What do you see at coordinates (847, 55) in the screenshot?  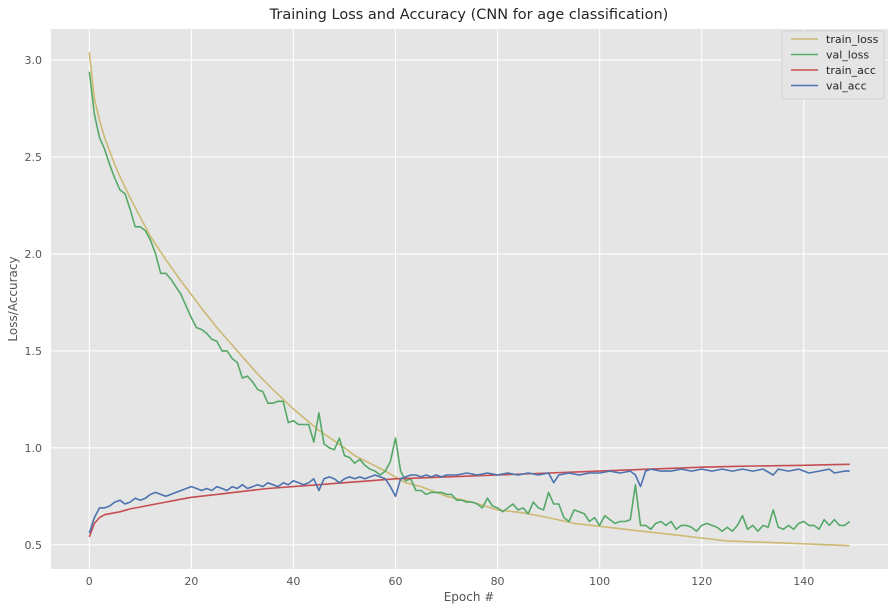 I see `legend-label: val_loss` at bounding box center [847, 55].